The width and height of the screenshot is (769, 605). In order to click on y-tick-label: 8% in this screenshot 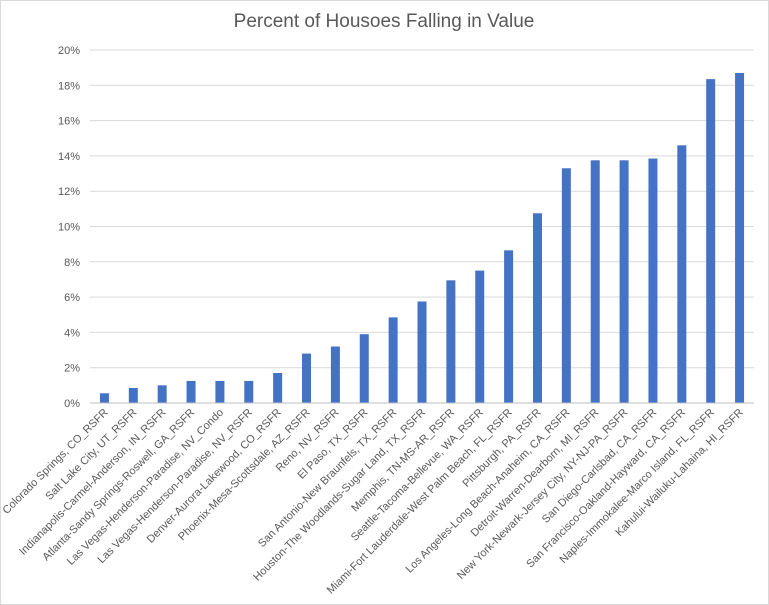, I will do `click(72, 263)`.